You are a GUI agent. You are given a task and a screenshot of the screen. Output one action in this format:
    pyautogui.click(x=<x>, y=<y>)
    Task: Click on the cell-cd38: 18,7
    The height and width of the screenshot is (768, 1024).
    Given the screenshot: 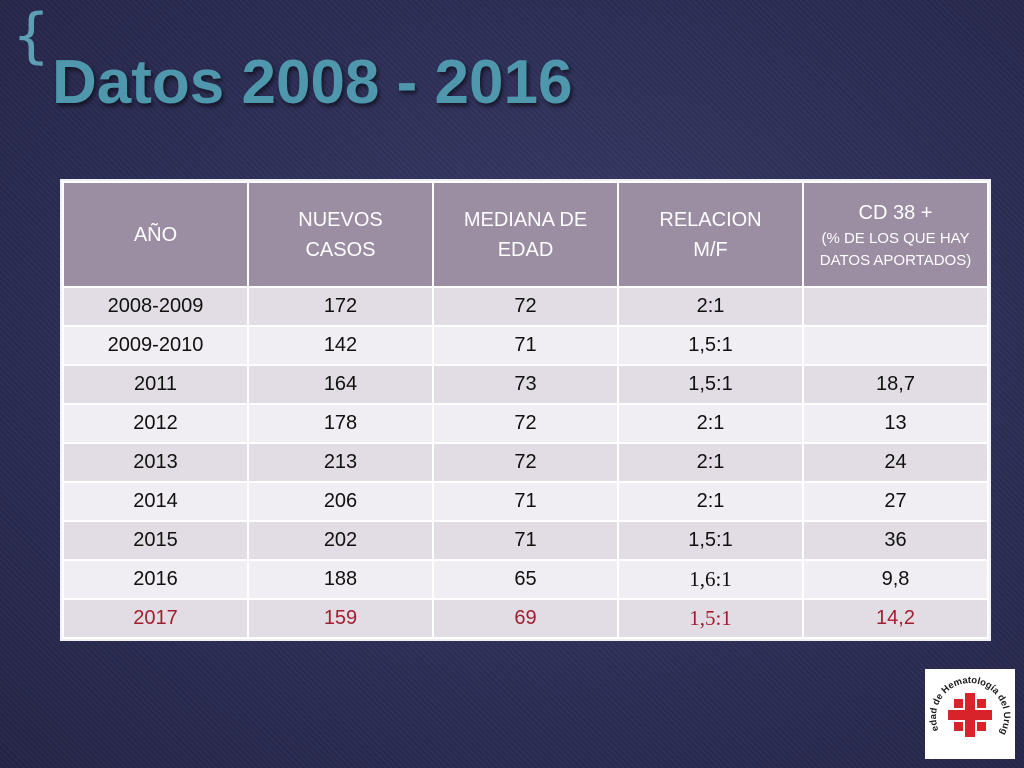 What is the action you would take?
    pyautogui.click(x=895, y=384)
    